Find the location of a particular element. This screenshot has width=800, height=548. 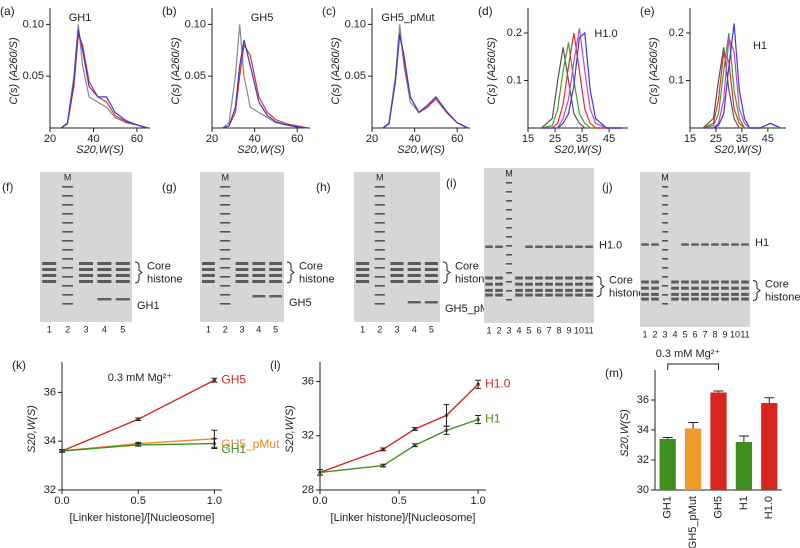

annotation: 0.3 mM Mg²⁺ is located at coordinates (688, 354).